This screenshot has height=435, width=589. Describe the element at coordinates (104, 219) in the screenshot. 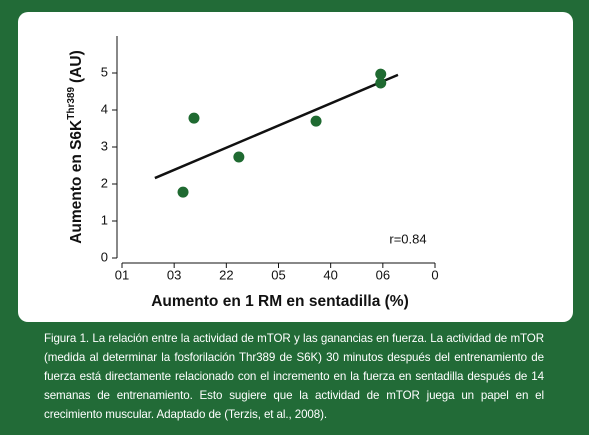

I see `y-tick-label: 1` at that location.